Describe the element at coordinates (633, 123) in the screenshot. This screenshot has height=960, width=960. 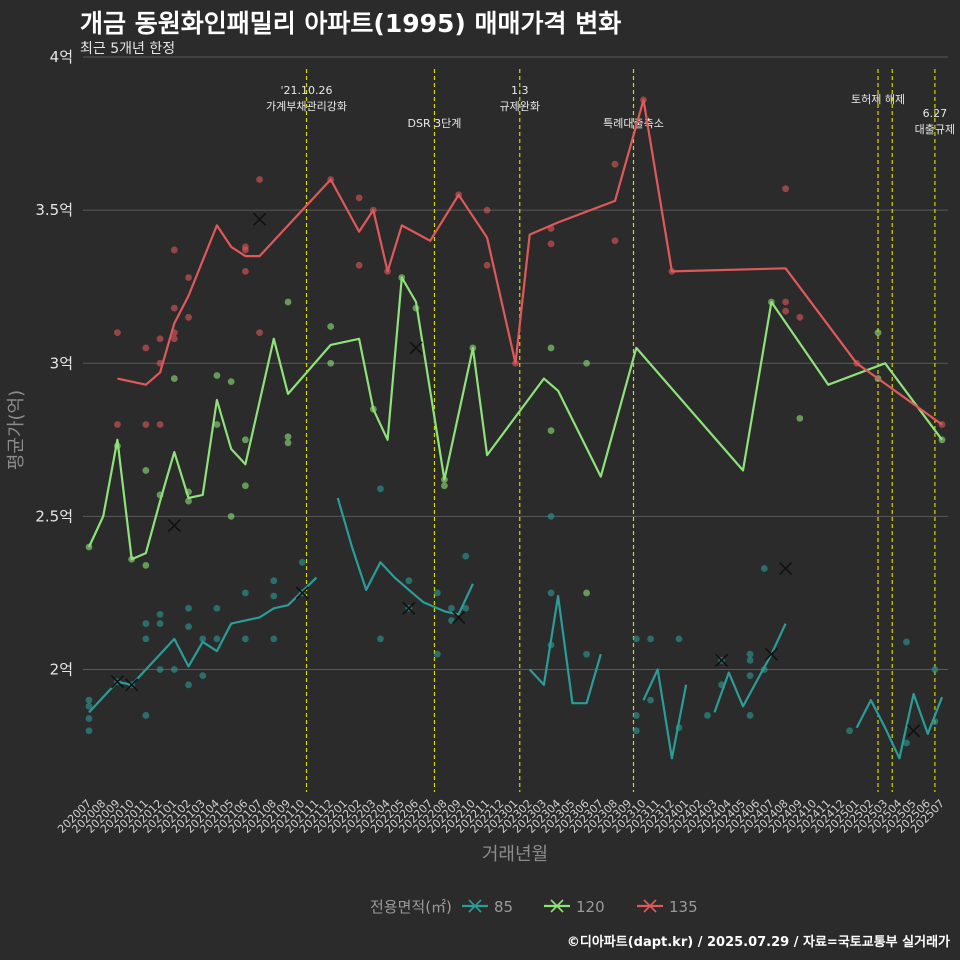
I see `event-label: 특례대출축소` at that location.